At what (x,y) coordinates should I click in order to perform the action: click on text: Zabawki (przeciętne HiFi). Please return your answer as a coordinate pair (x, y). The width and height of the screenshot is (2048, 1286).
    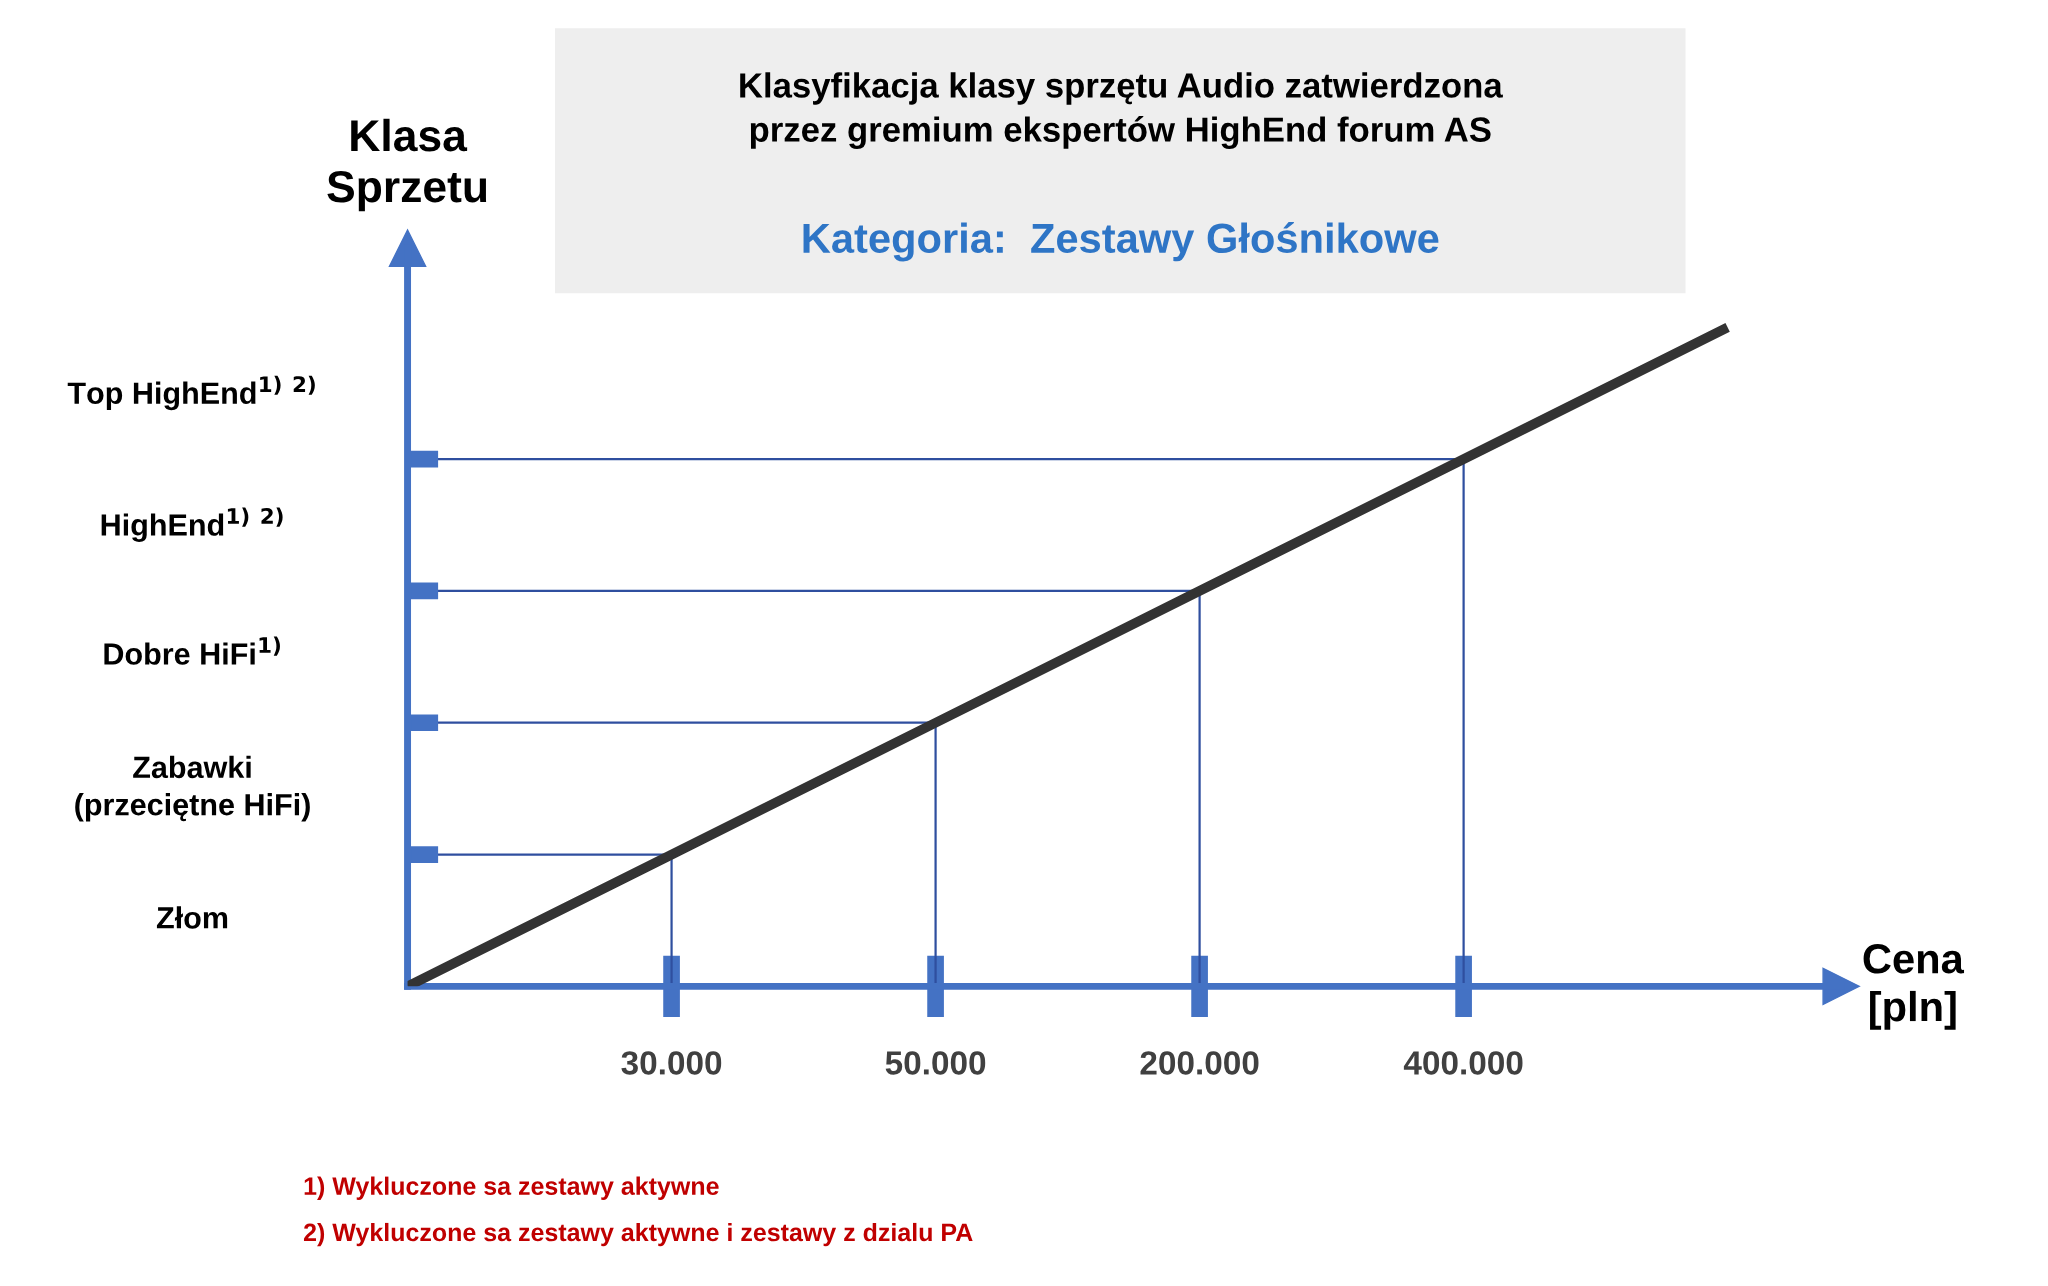
    Looking at the image, I should click on (192, 788).